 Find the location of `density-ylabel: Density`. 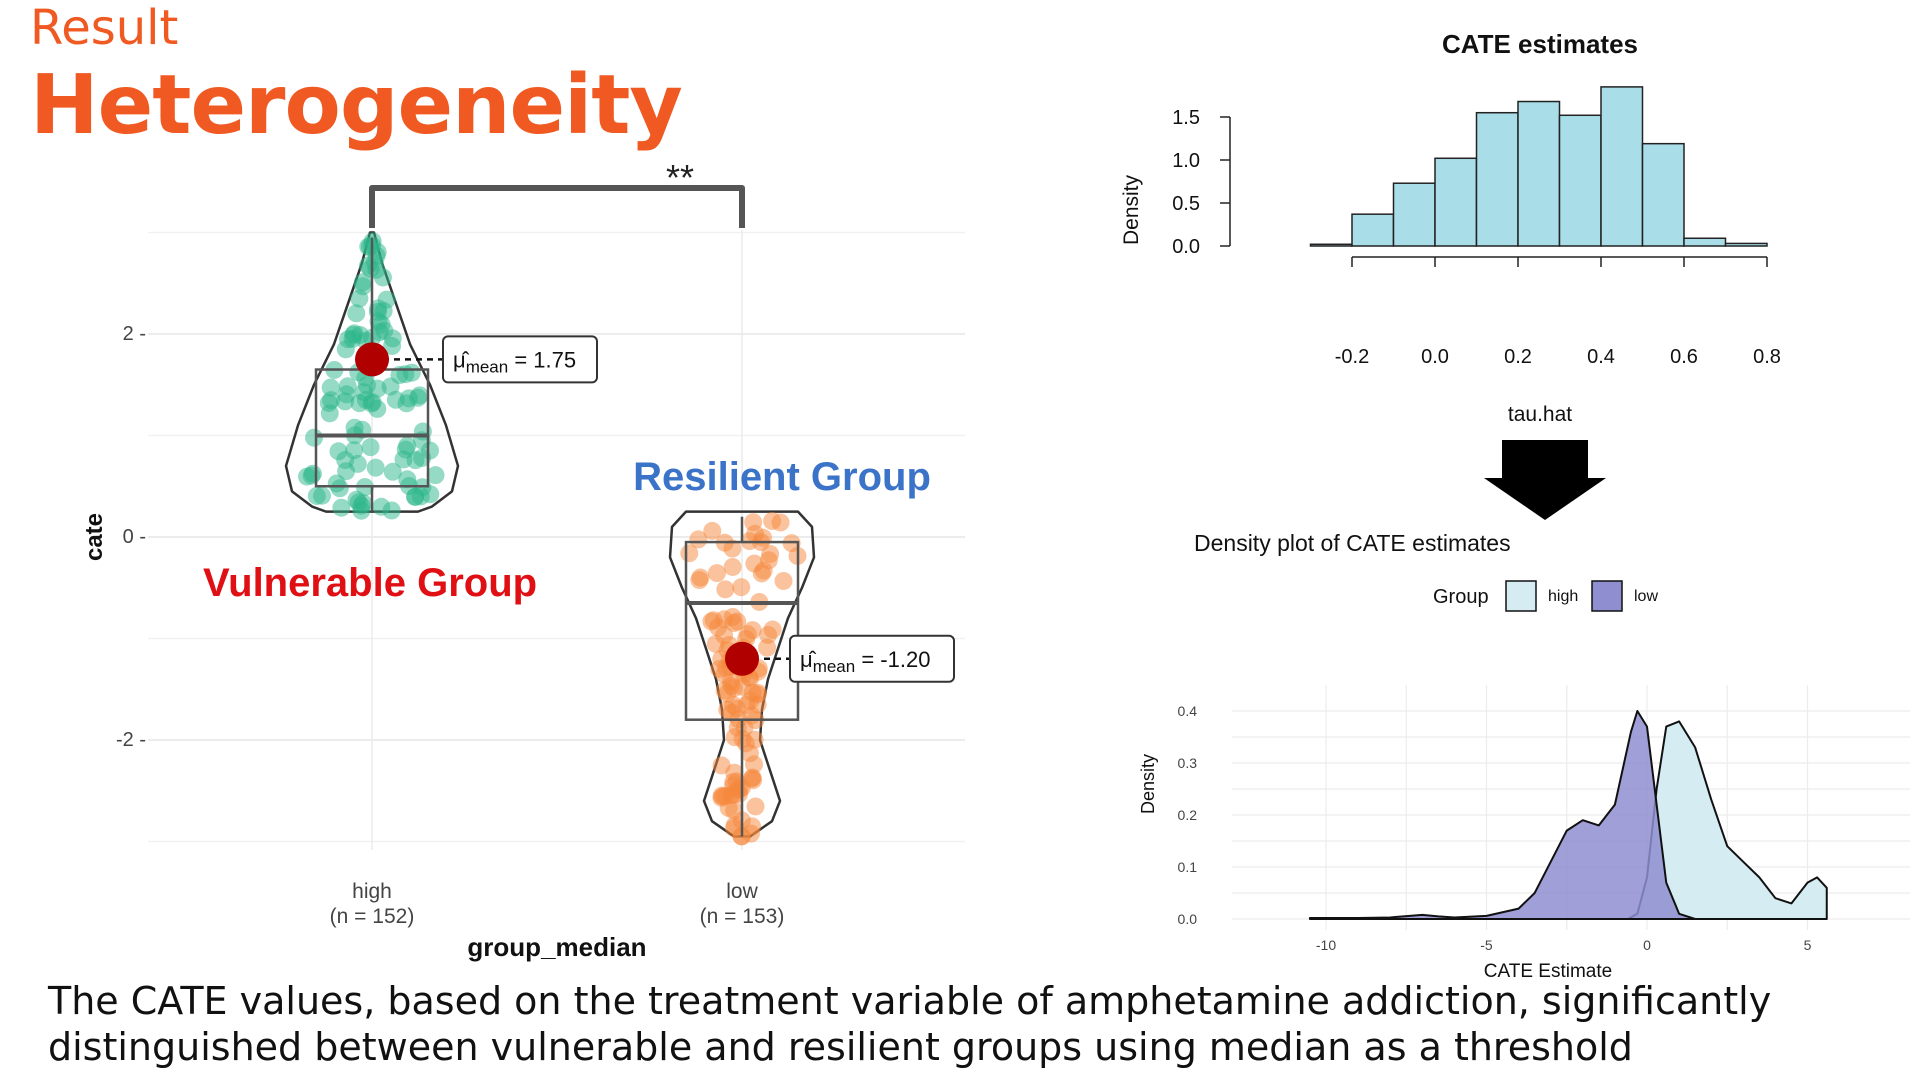

density-ylabel: Density is located at coordinates (1148, 784).